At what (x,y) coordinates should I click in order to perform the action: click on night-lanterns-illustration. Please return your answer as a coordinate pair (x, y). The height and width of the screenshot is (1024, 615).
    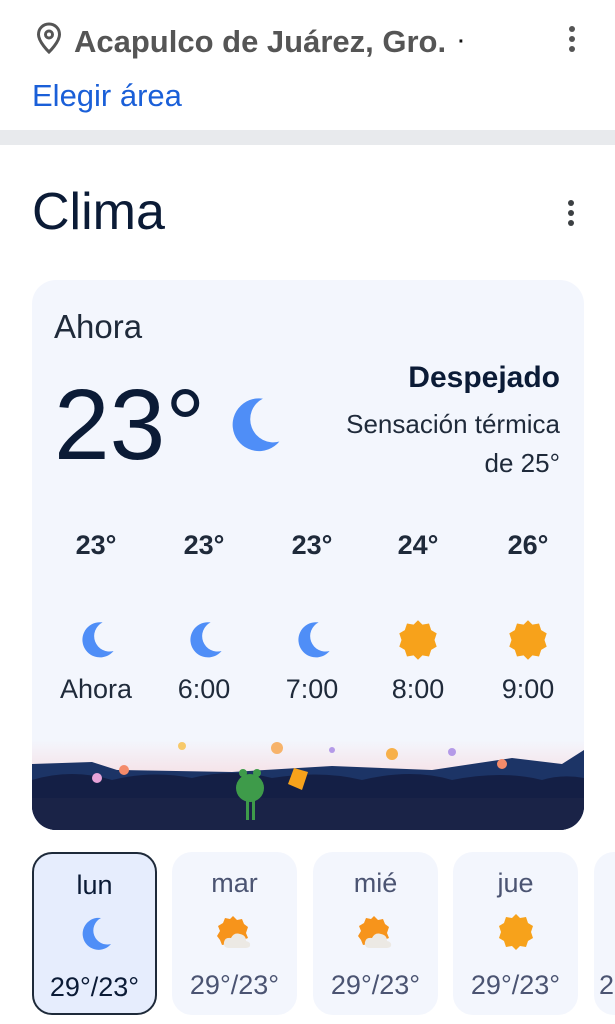
    Looking at the image, I should click on (308, 785).